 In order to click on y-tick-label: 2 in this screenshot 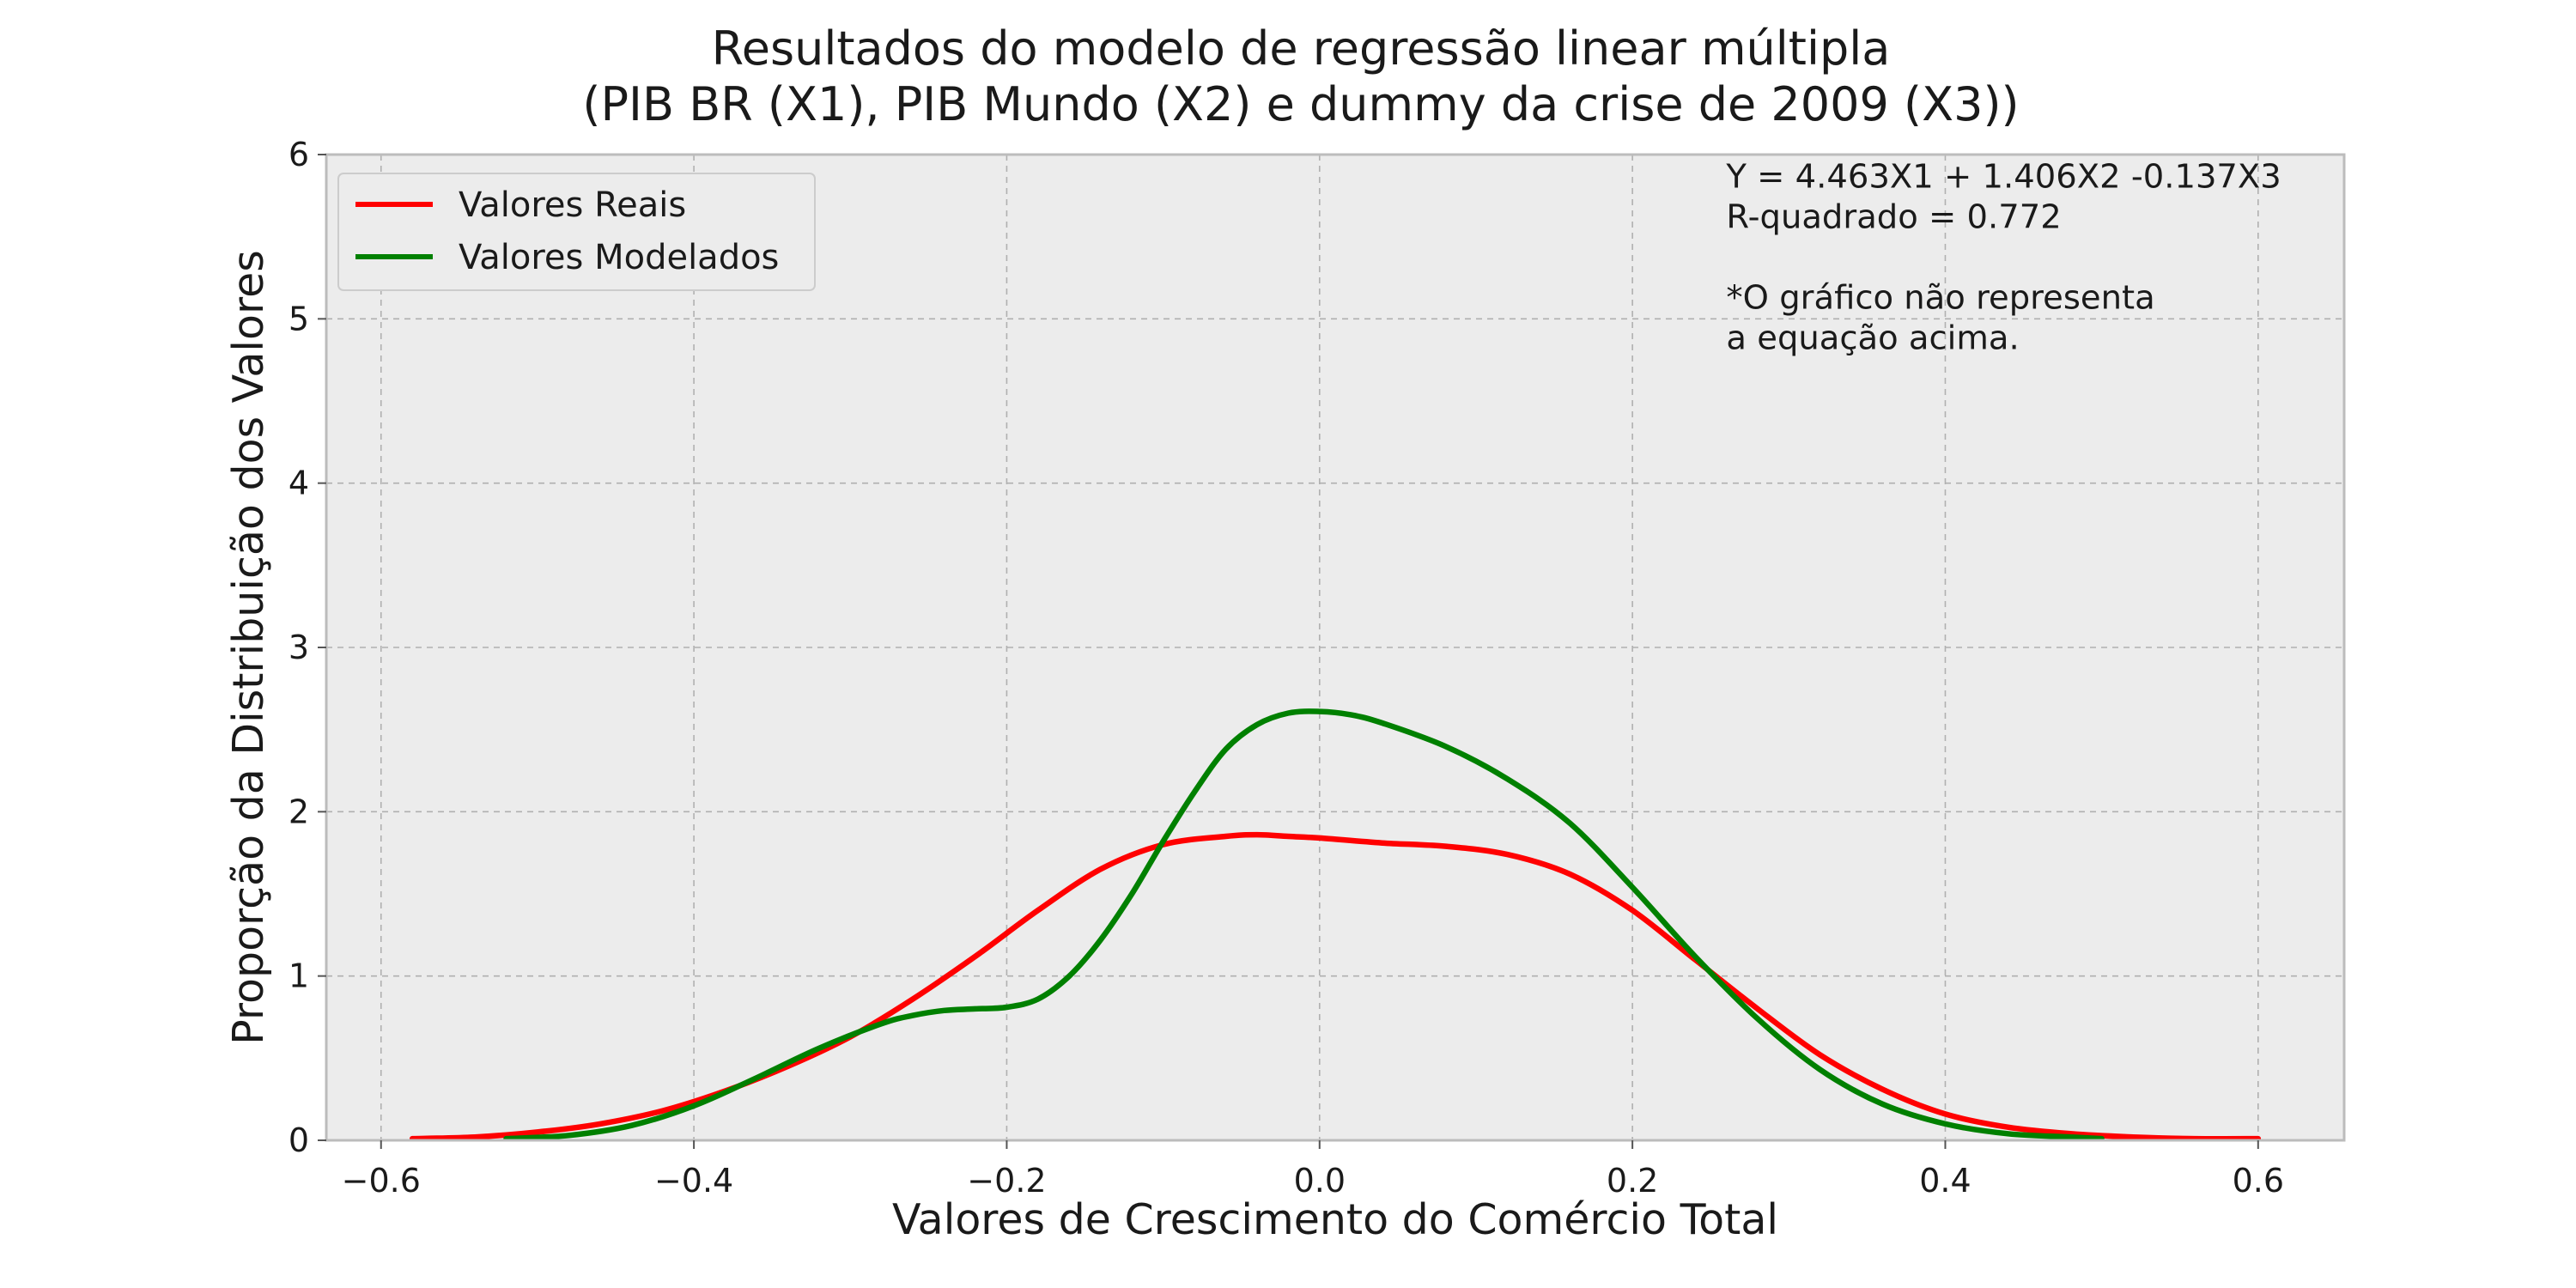, I will do `click(299, 812)`.